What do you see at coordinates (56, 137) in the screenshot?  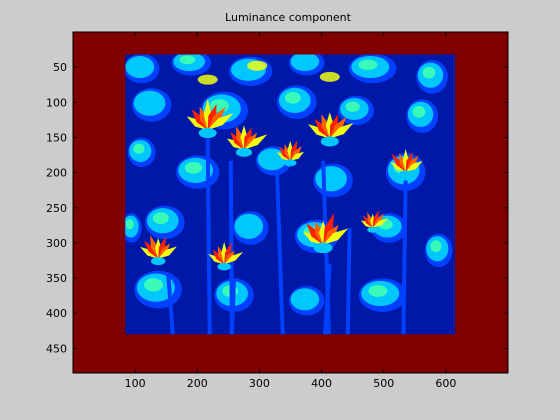 I see `y-tick-label: 150` at bounding box center [56, 137].